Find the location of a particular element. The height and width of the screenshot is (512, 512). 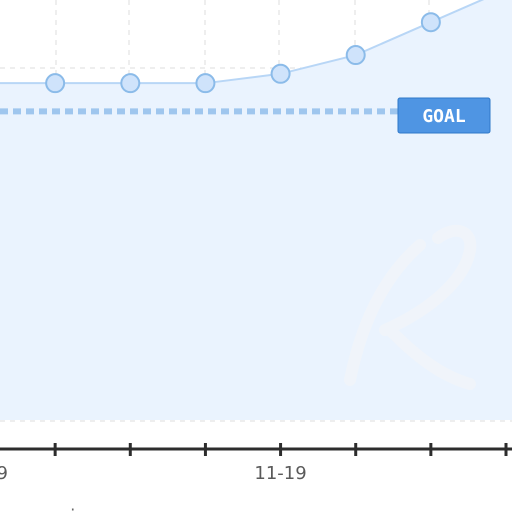

goal-badge: GOAL is located at coordinates (444, 115).